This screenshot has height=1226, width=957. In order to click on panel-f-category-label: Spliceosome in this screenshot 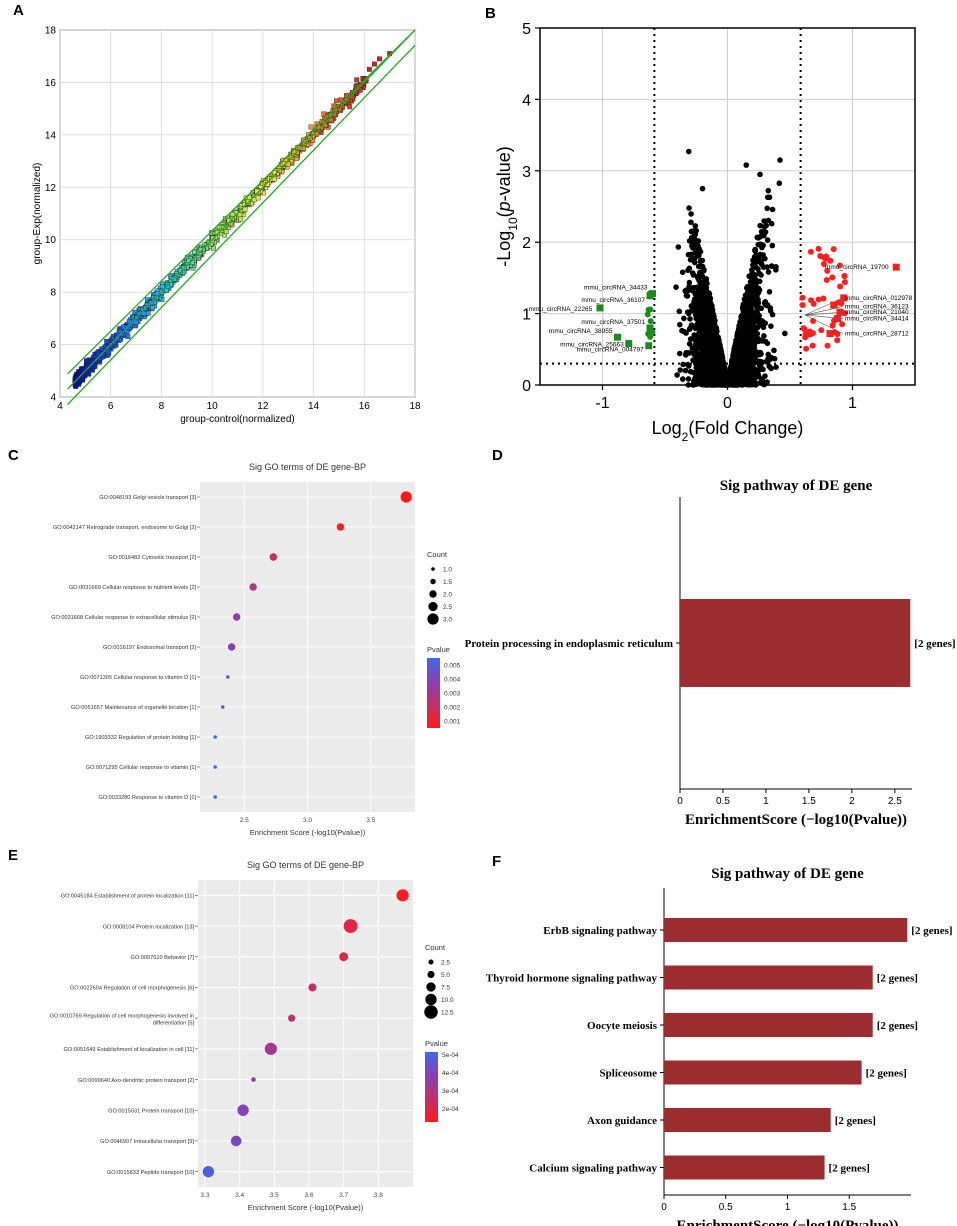, I will do `click(629, 1074)`.